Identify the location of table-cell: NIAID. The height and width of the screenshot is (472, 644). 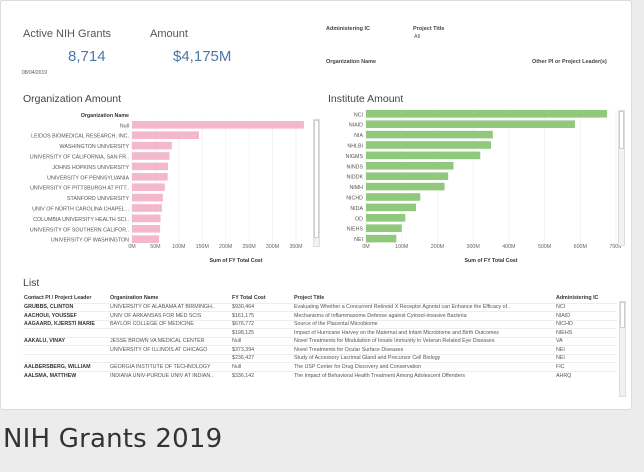
(586, 315).